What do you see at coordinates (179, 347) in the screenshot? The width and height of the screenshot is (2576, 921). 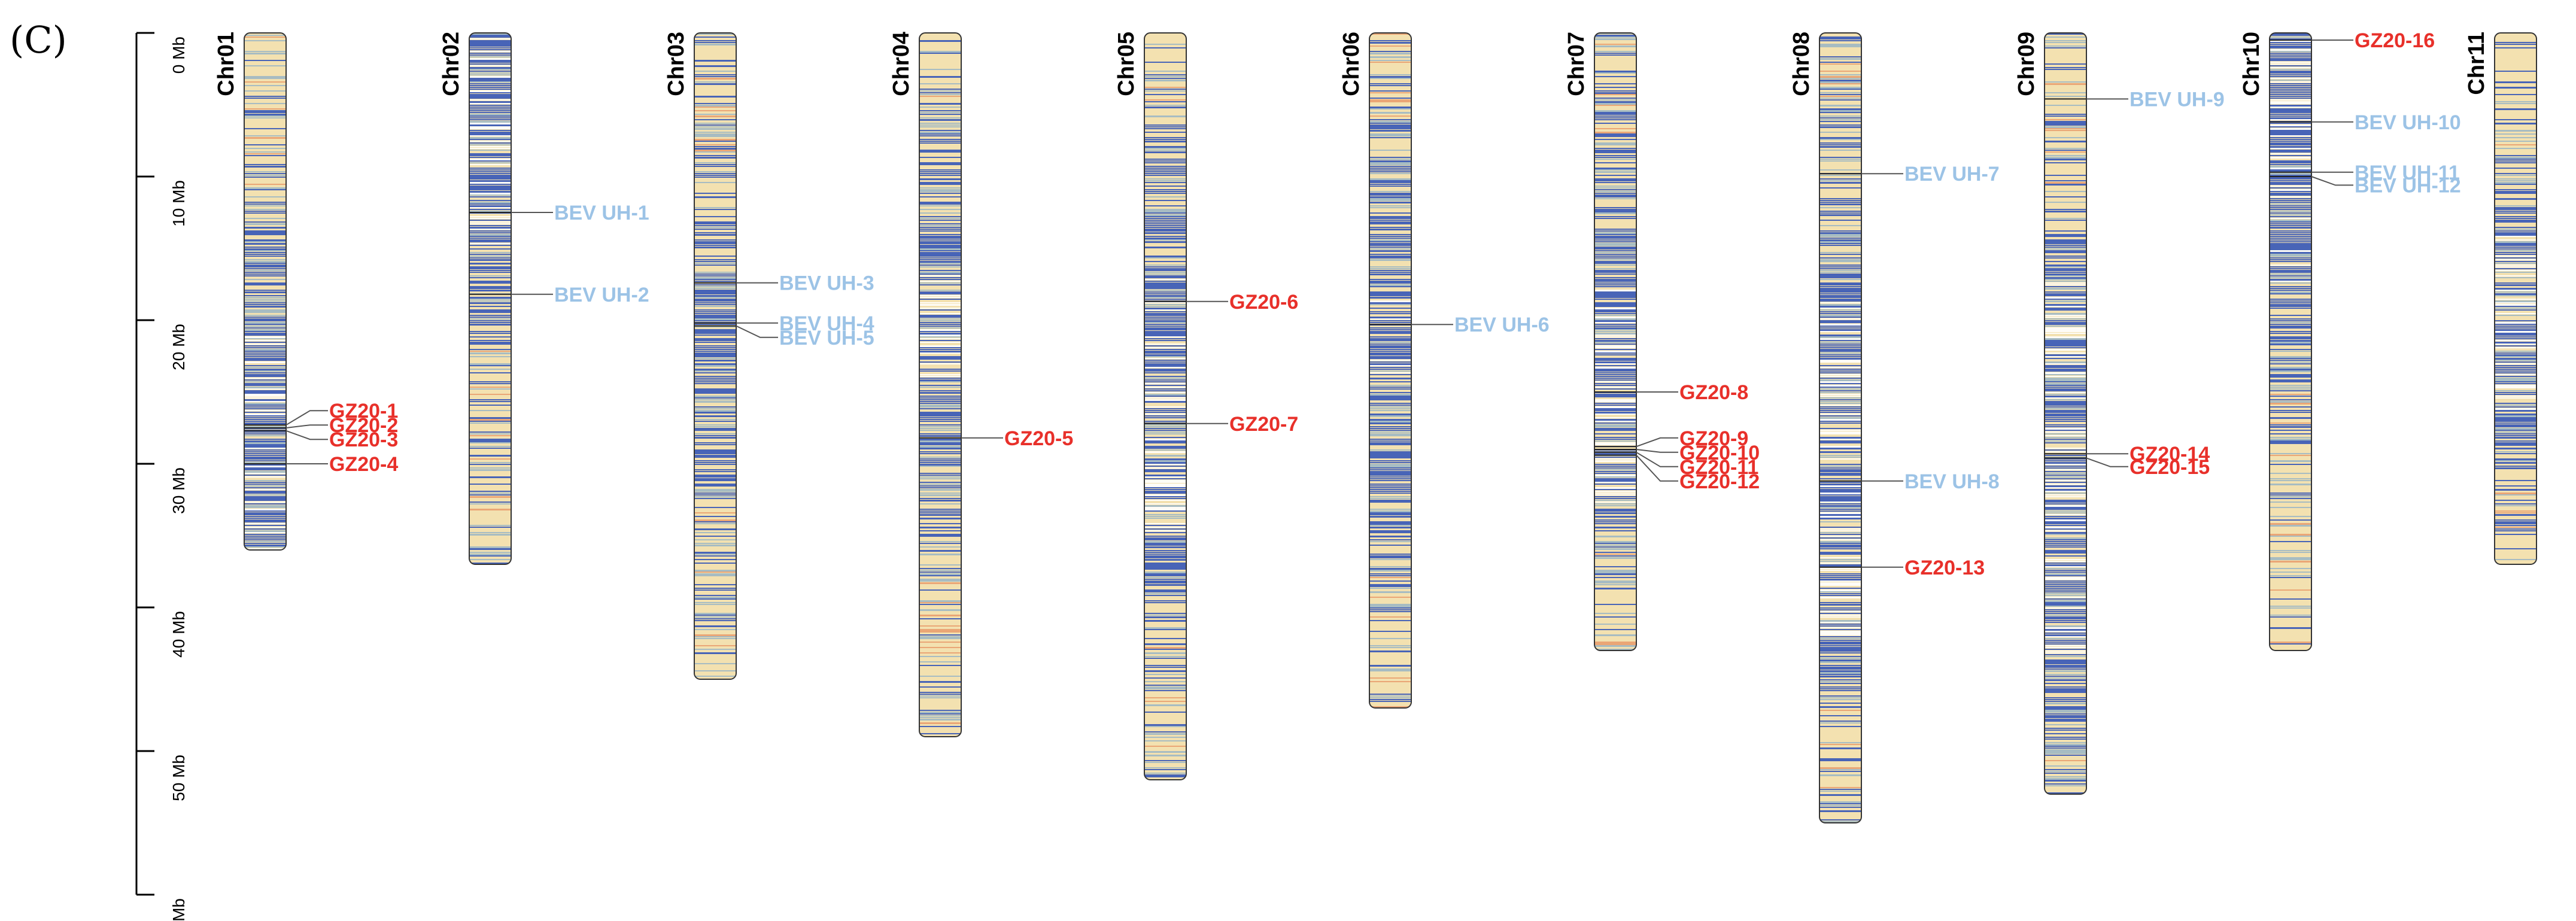 I see `axis-tick-label: 20 Mb` at bounding box center [179, 347].